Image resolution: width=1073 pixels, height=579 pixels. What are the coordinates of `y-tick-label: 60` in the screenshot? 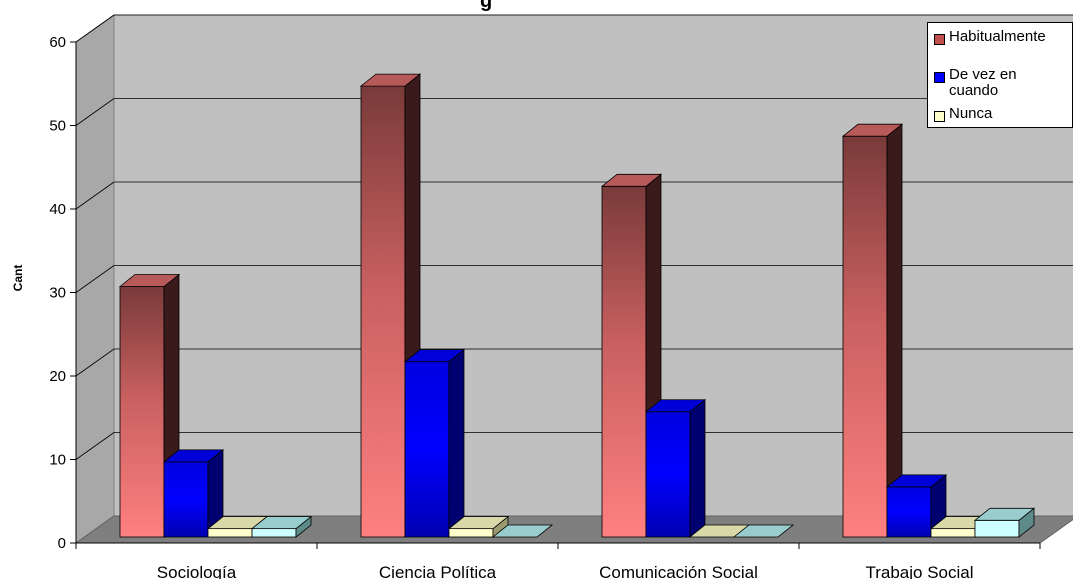 It's located at (57, 42).